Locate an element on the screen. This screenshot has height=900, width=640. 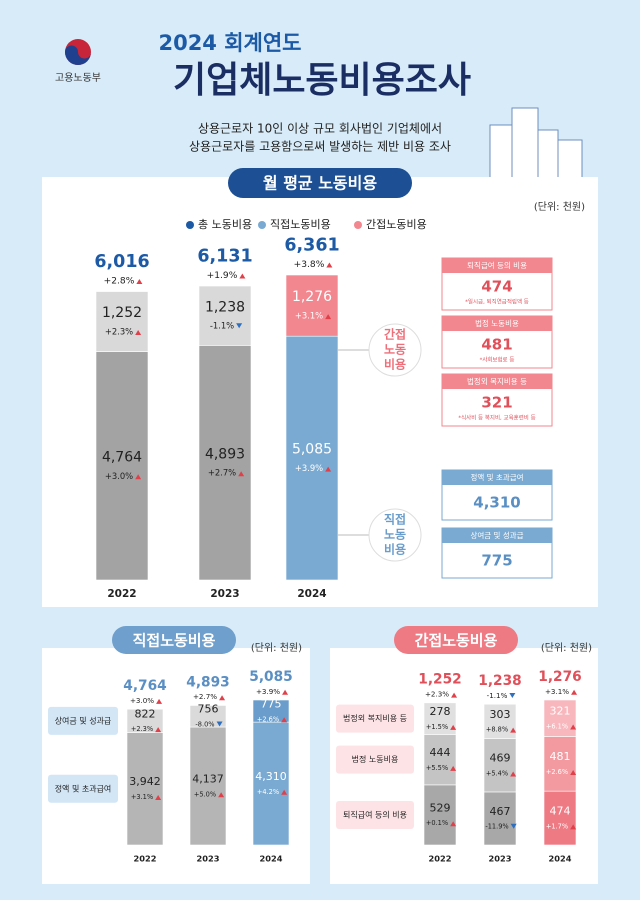
value-label: 822 is located at coordinates (145, 713).